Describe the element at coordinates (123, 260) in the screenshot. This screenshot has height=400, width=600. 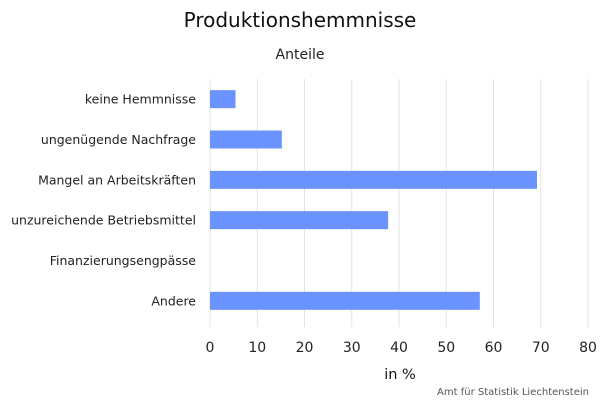
I see `category-label: Finanzierungsengpässe` at that location.